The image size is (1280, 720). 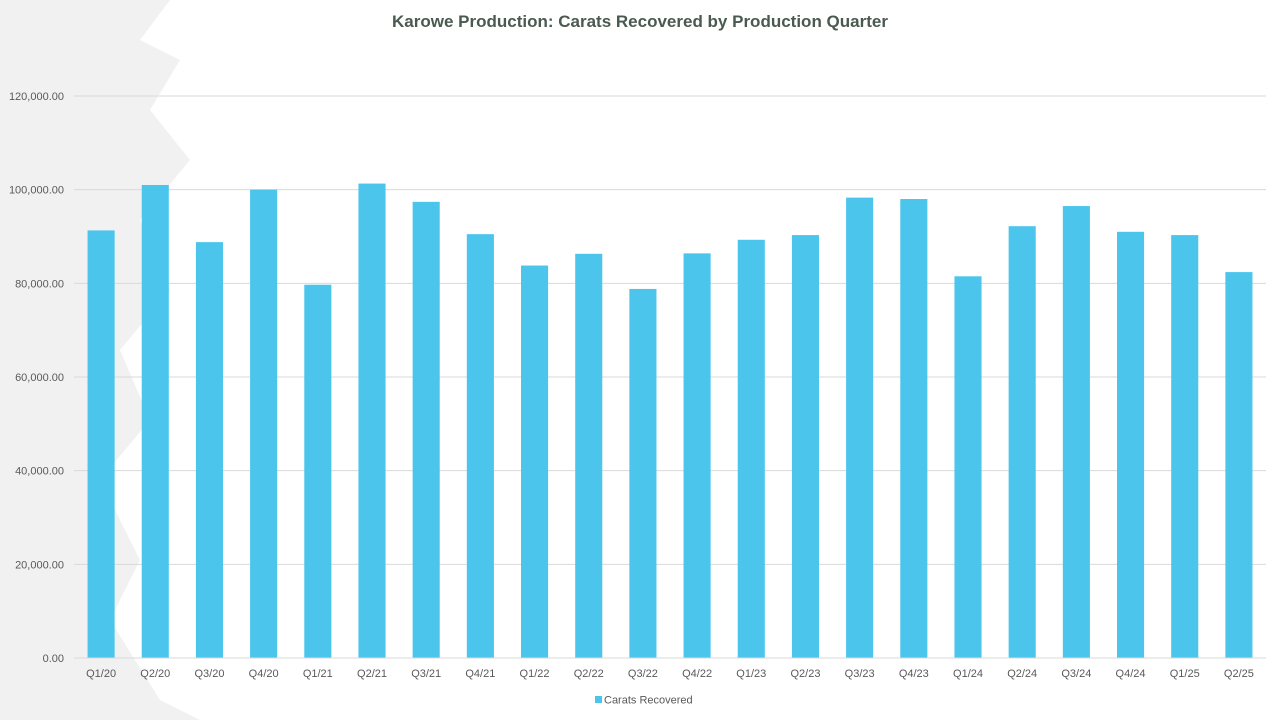 I want to click on x-tick-label: Q3/24, so click(x=1076, y=674).